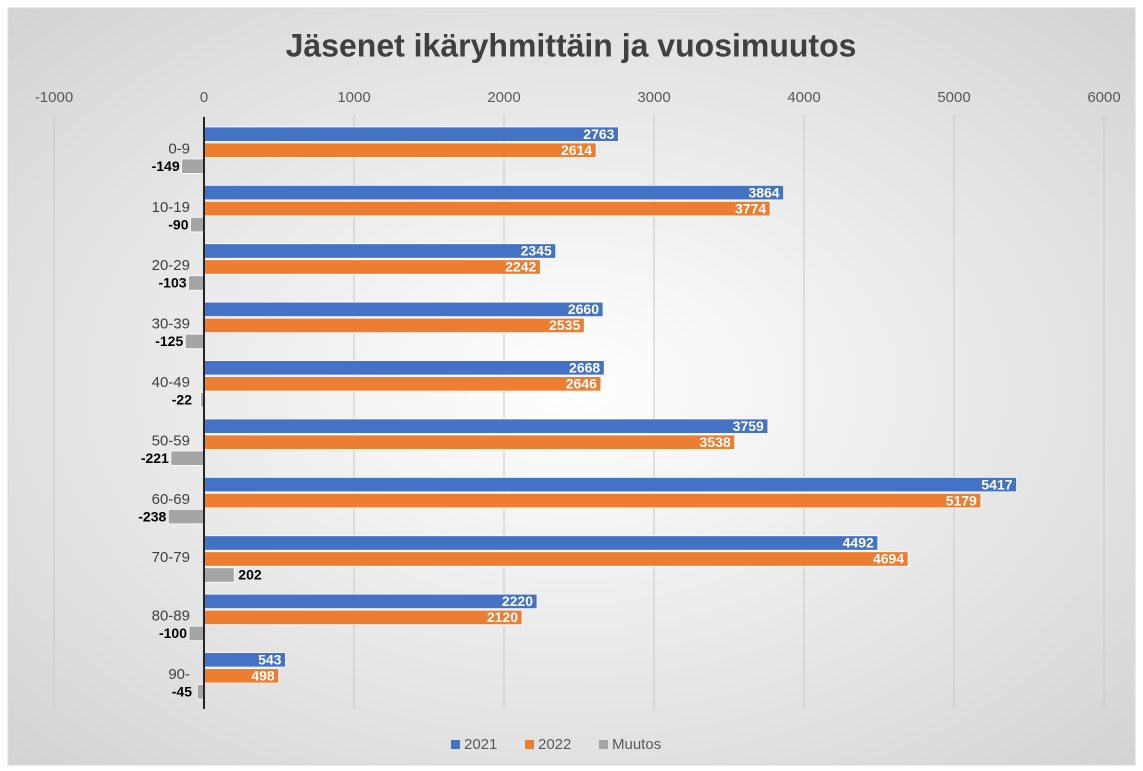  I want to click on chart-title: Jäsenet ikäryhmittäin ja vuosimuutos, so click(571, 45).